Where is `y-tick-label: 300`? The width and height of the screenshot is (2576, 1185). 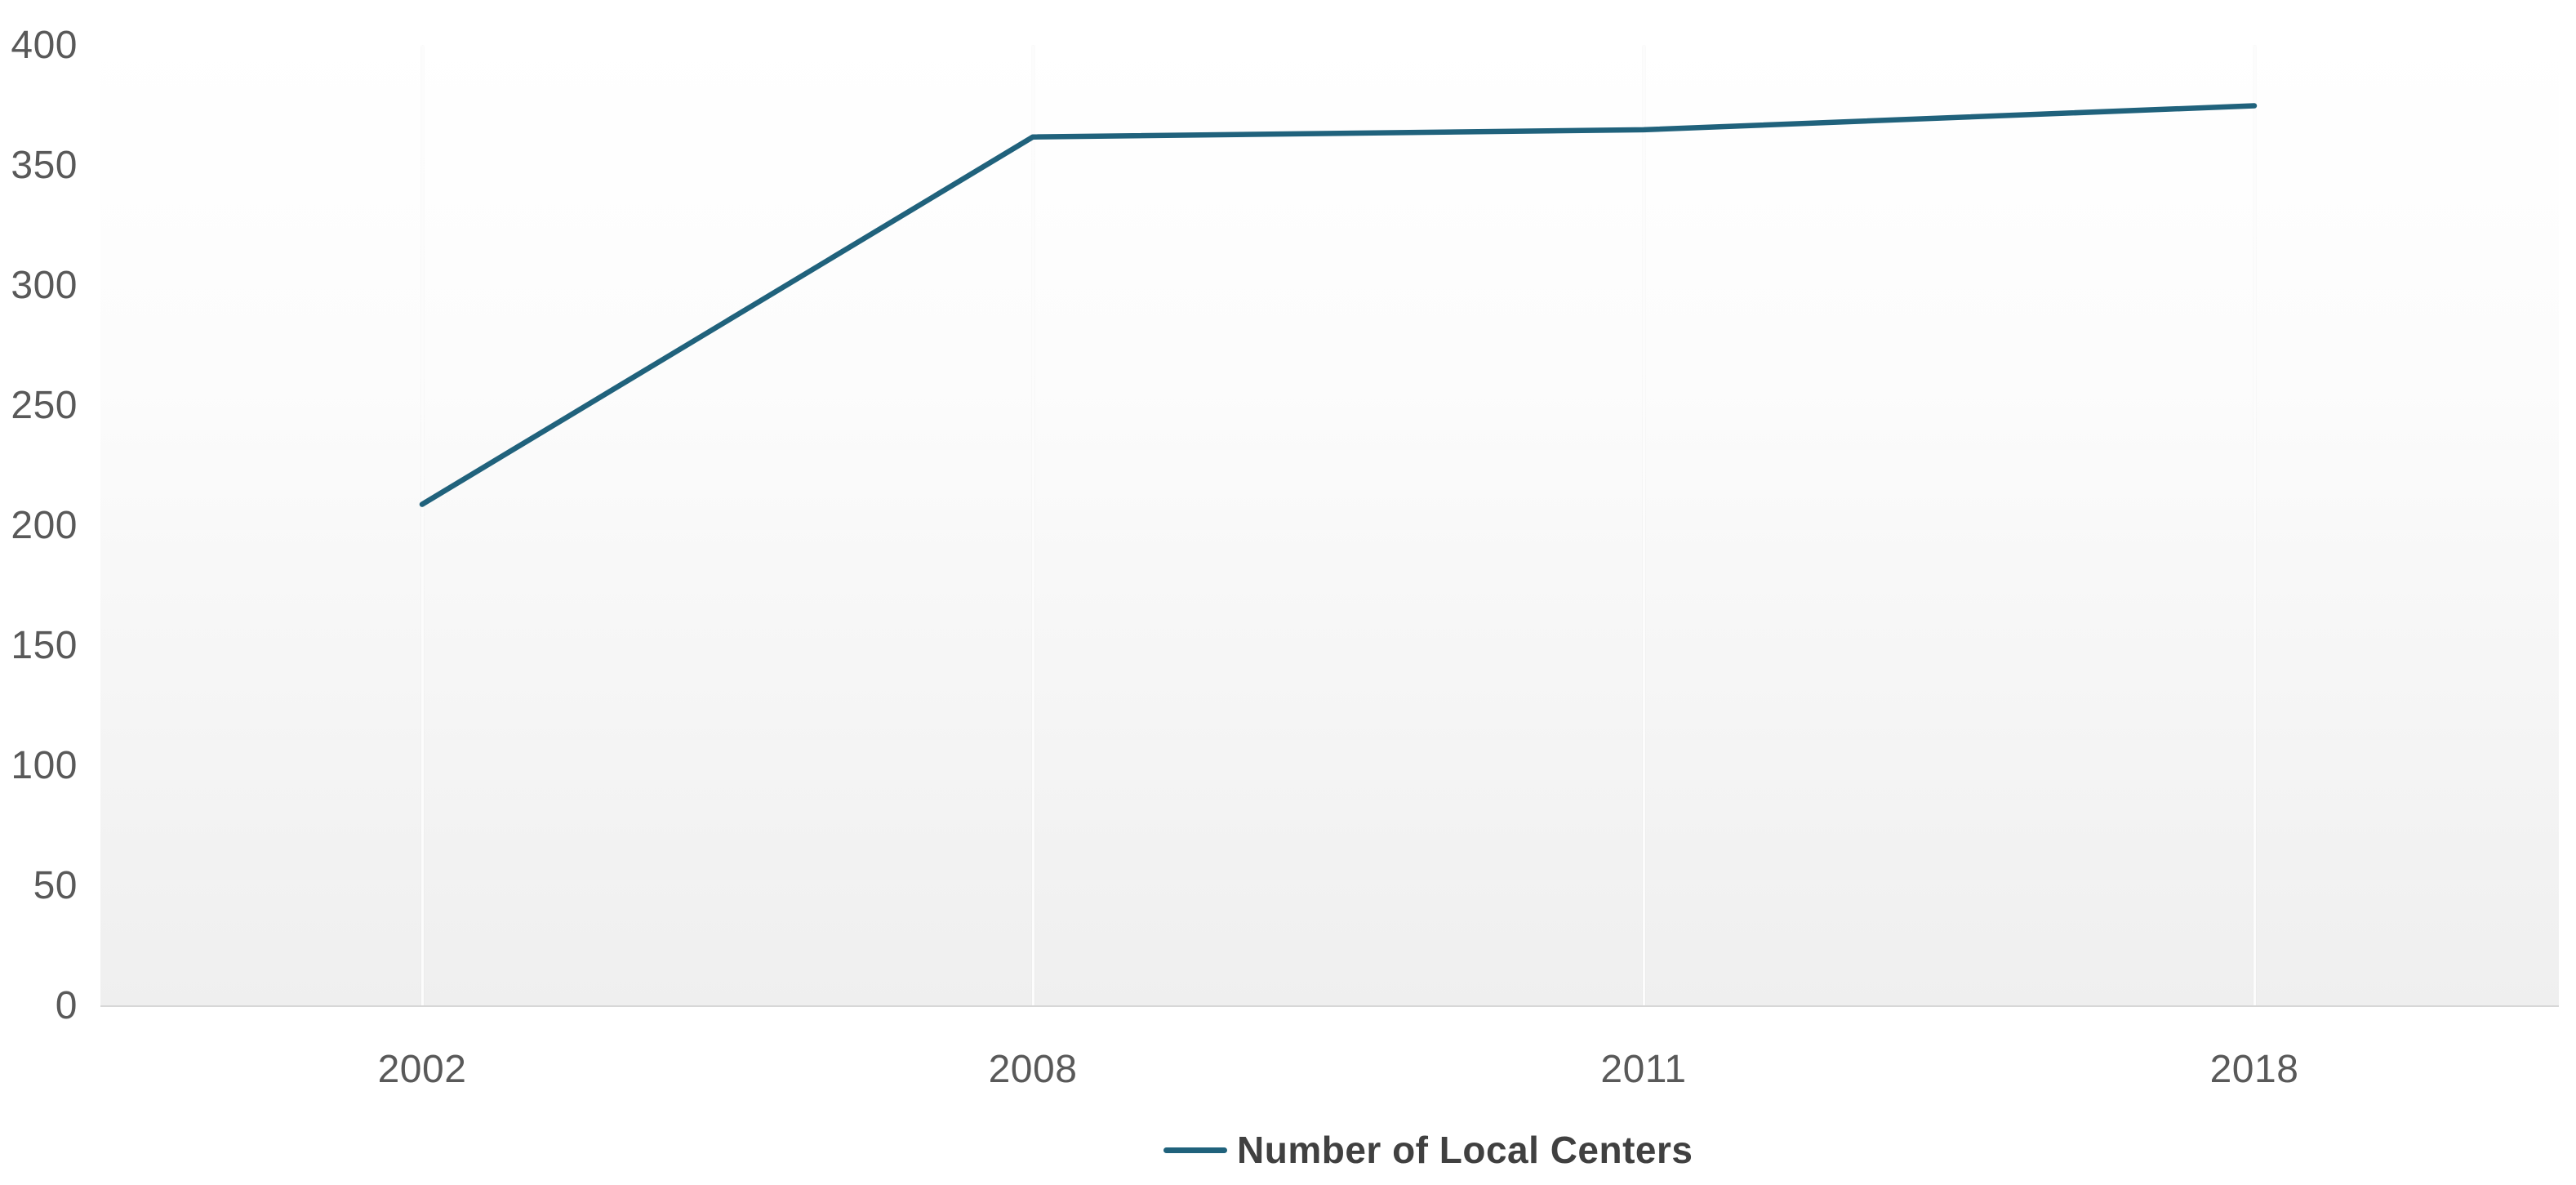 y-tick-label: 300 is located at coordinates (44, 285).